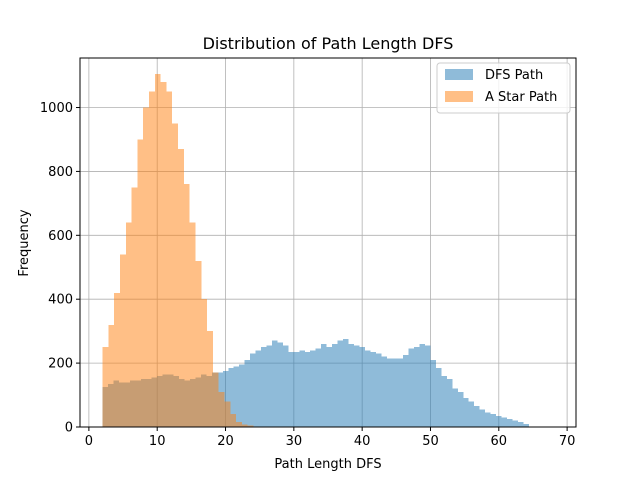 The height and width of the screenshot is (480, 640). What do you see at coordinates (157, 441) in the screenshot?
I see `x-tick-label: 10` at bounding box center [157, 441].